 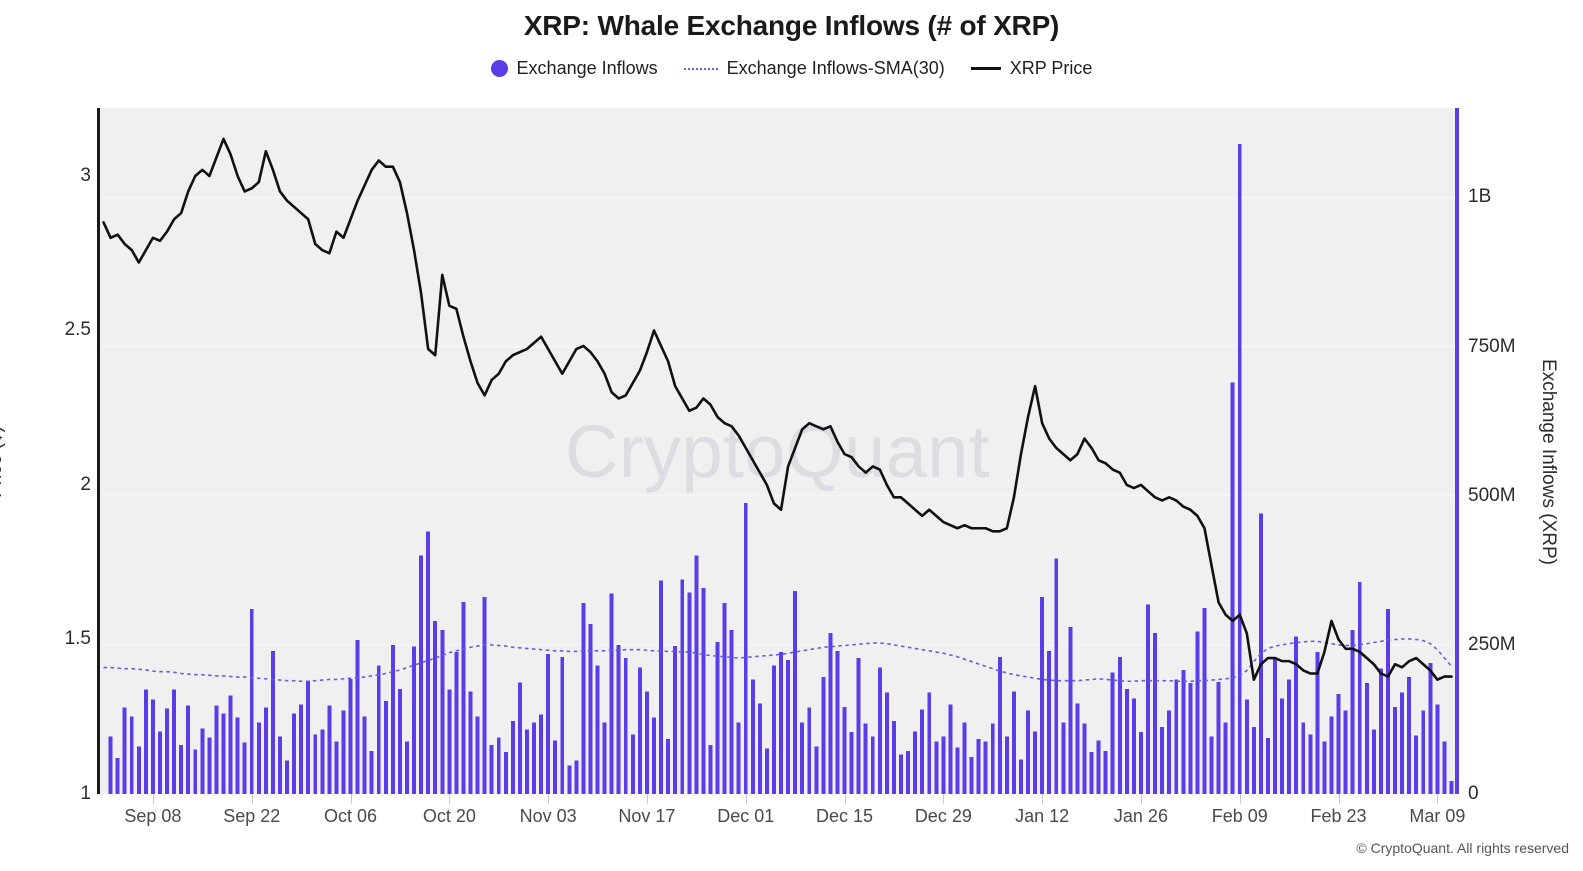 What do you see at coordinates (1473, 793) in the screenshot?
I see `right-axis-tick-label: 0` at bounding box center [1473, 793].